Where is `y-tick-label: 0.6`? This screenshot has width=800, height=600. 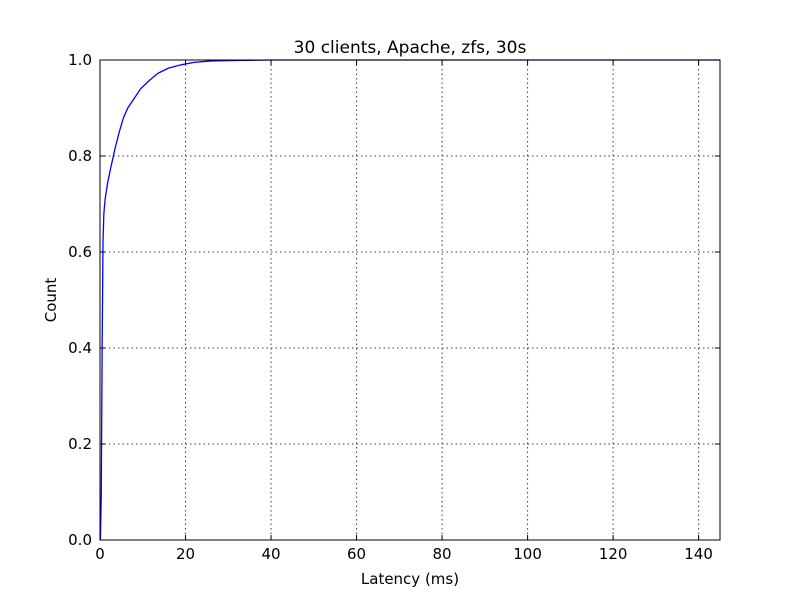 y-tick-label: 0.6 is located at coordinates (80, 252).